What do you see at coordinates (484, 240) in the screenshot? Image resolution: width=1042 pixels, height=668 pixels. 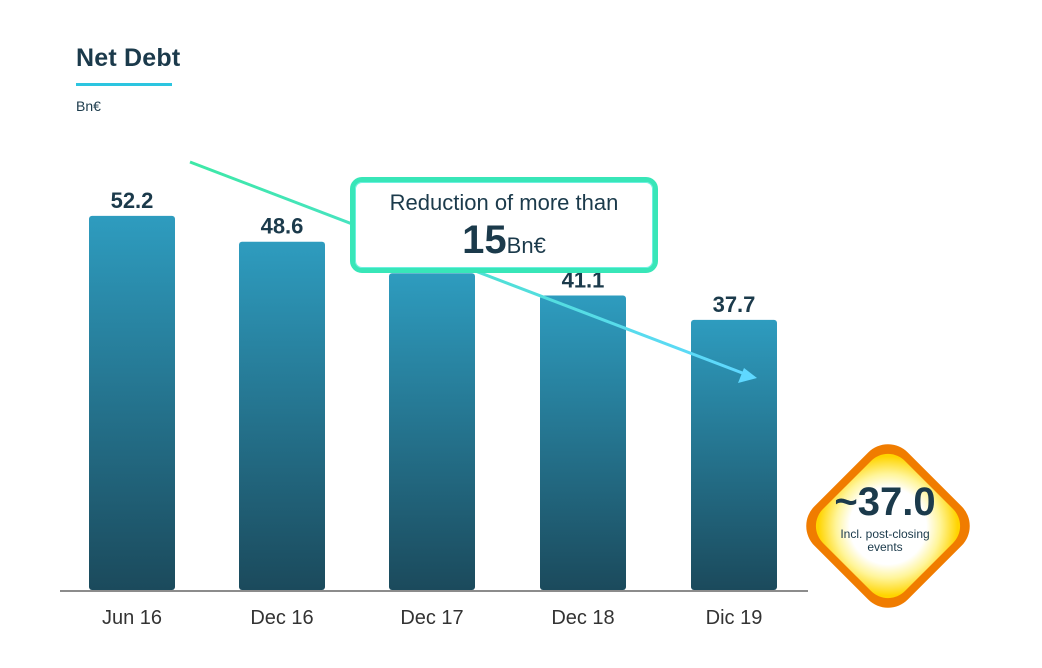 I see `callout-value: 15` at bounding box center [484, 240].